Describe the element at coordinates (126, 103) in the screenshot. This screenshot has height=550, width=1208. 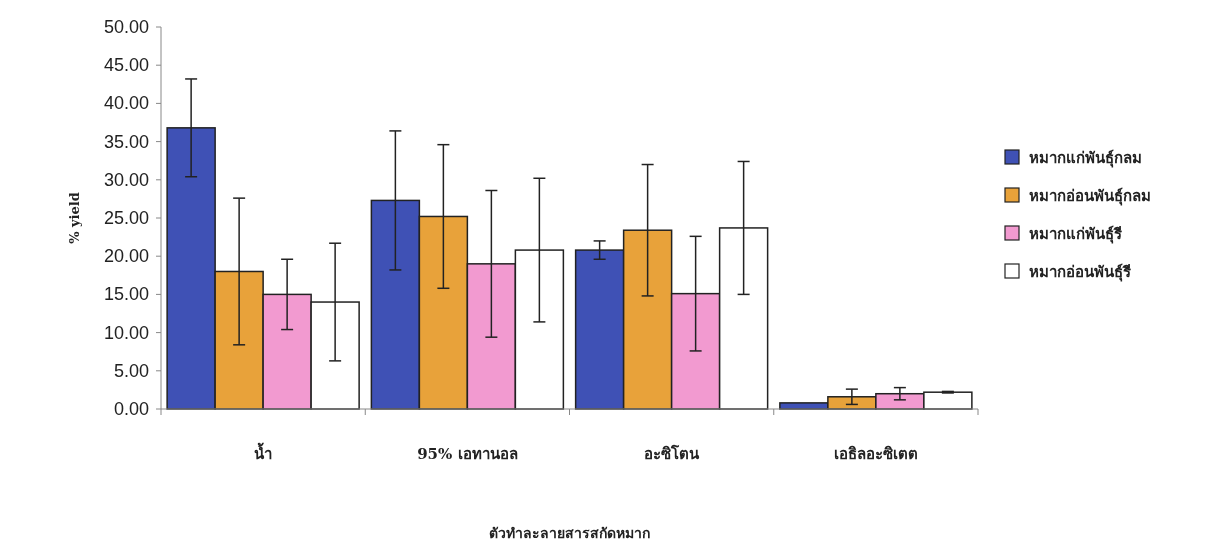
I see `y-tick-label: 40.00` at that location.